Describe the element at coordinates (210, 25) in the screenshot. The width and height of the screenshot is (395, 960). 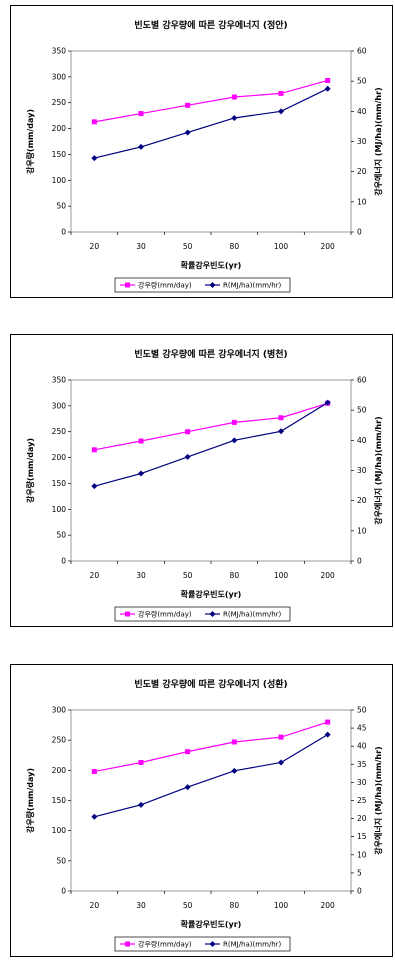
I see `chart-title: 빈도별 강우량에 따른 강우에너지 (정안)` at that location.